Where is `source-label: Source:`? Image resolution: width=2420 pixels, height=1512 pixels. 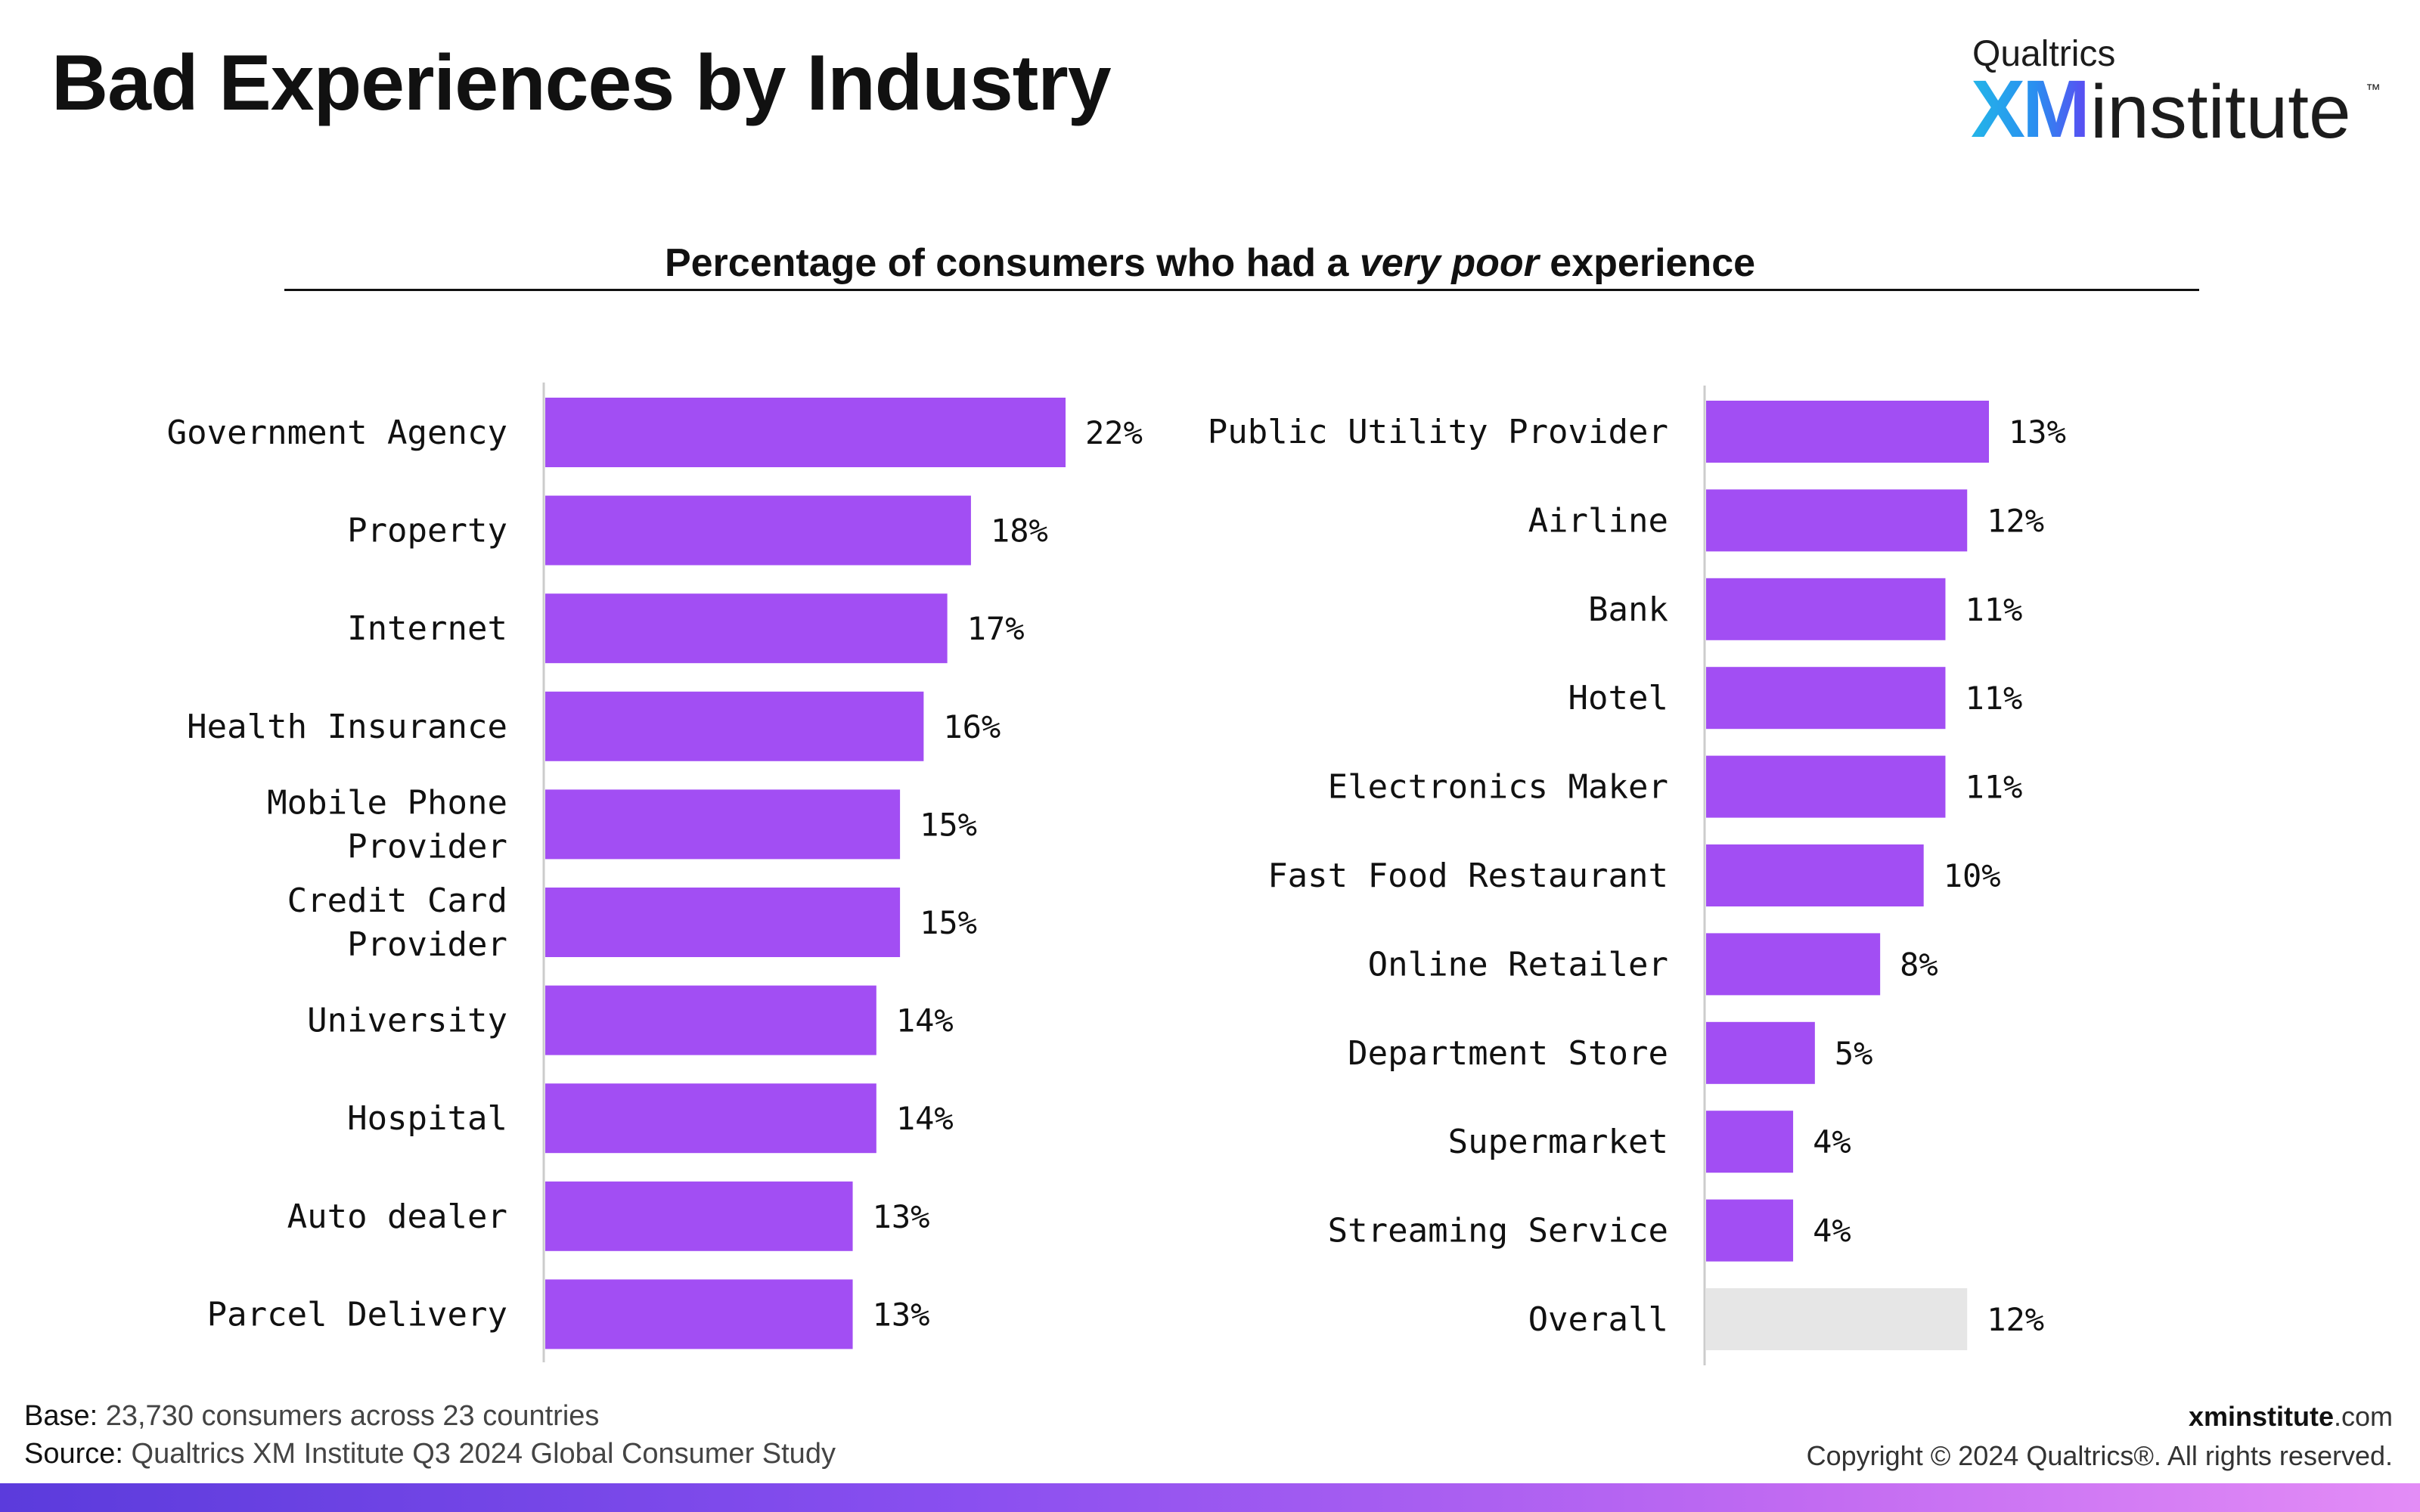 source-label: Source: is located at coordinates (73, 1454).